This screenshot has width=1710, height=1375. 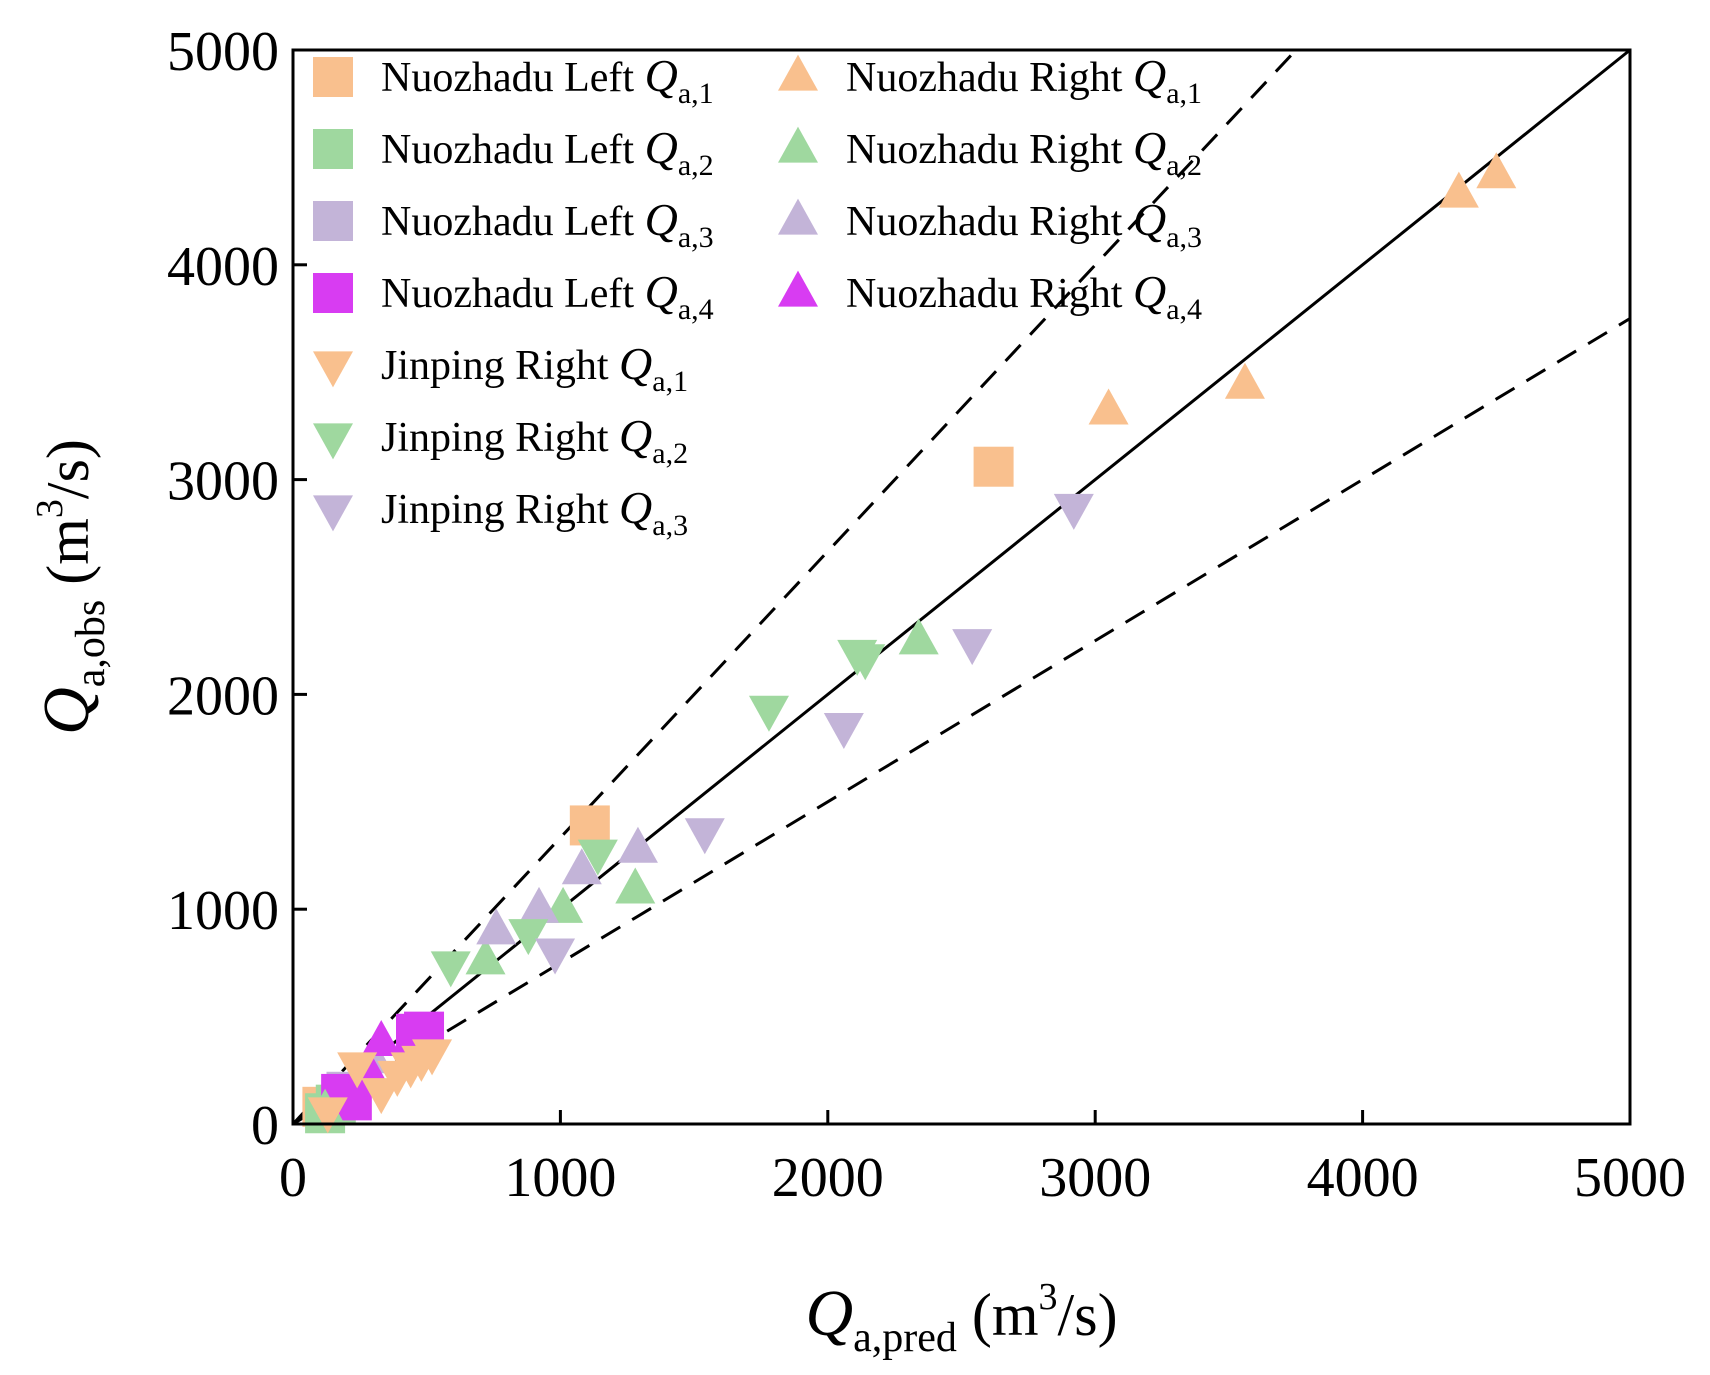 I want to click on x-axis-unit-open: (m, so click(x=998, y=1315).